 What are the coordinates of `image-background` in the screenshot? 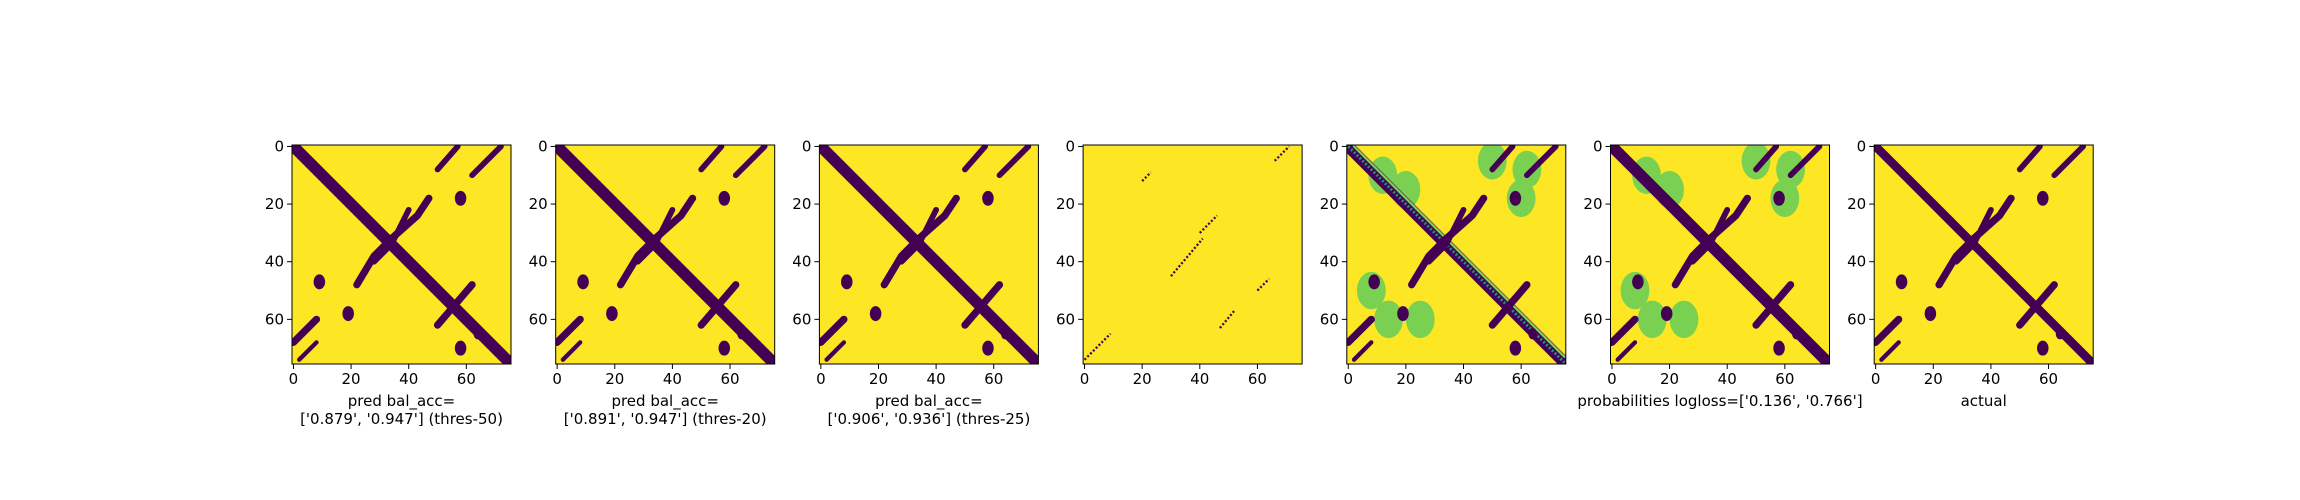 It's located at (1193, 254).